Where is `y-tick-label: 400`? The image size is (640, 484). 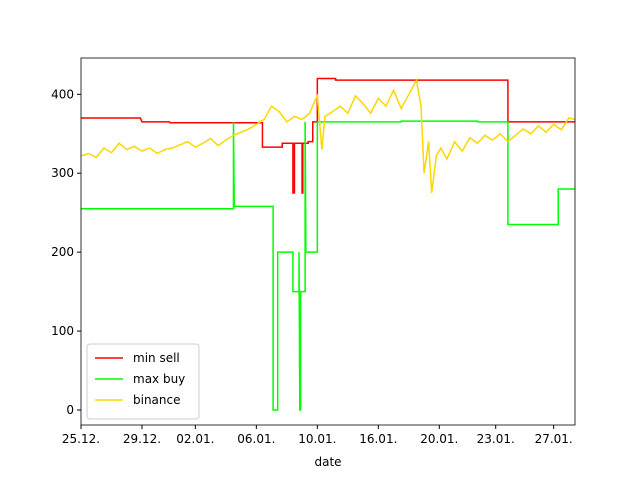 y-tick-label: 400 is located at coordinates (62, 94).